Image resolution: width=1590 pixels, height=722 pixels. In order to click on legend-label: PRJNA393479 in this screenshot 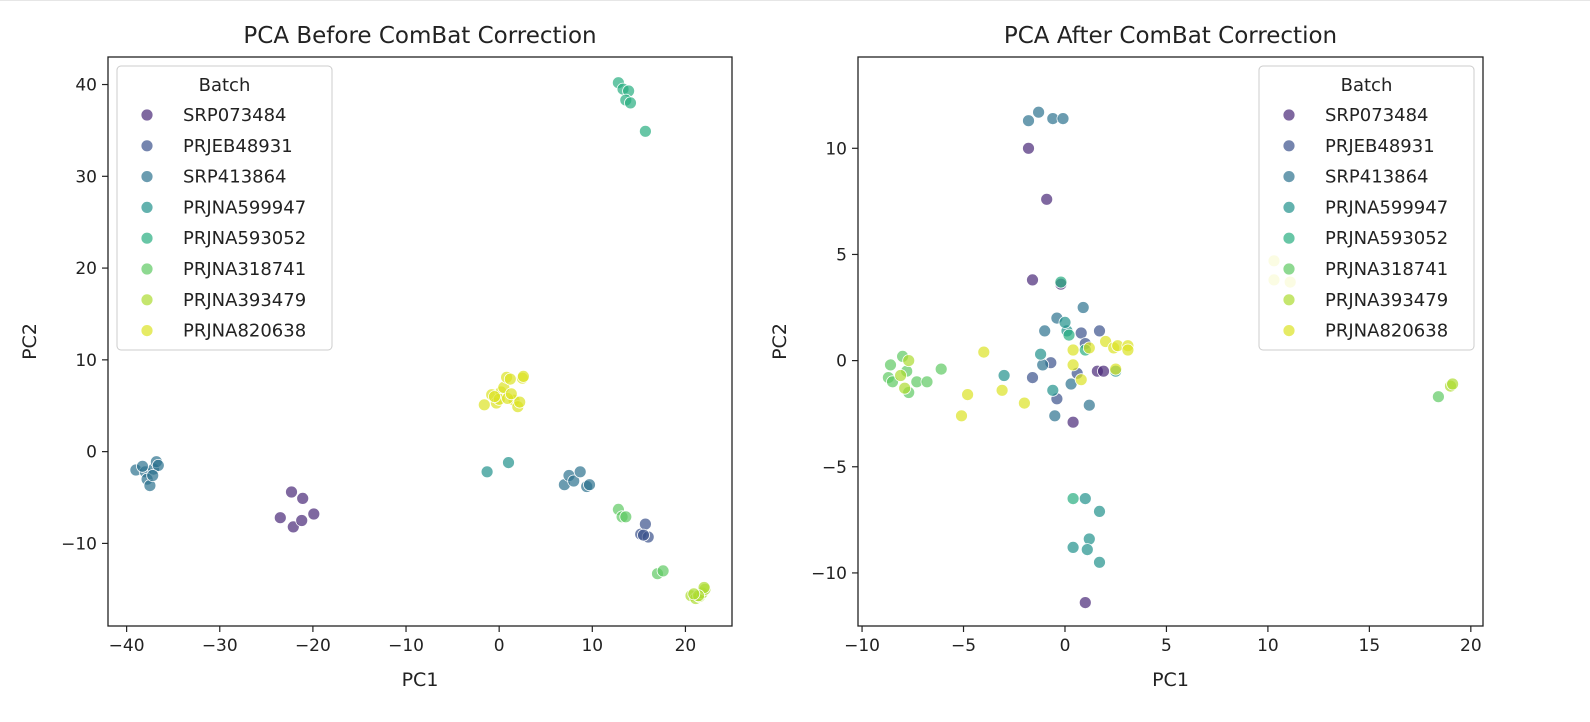, I will do `click(244, 300)`.